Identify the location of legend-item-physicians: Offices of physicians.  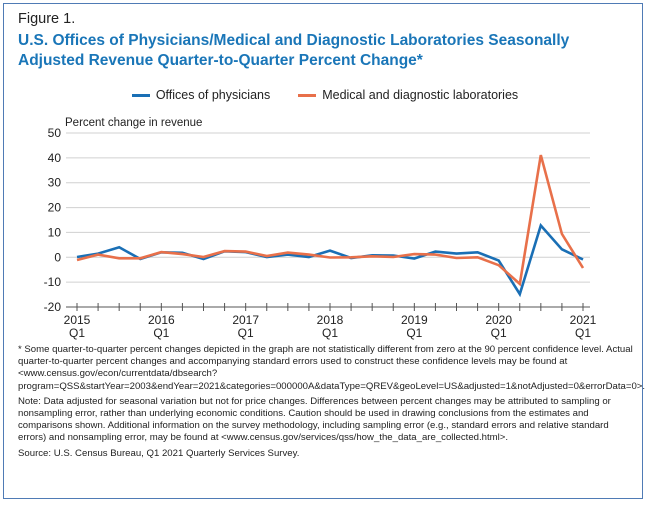
(201, 95).